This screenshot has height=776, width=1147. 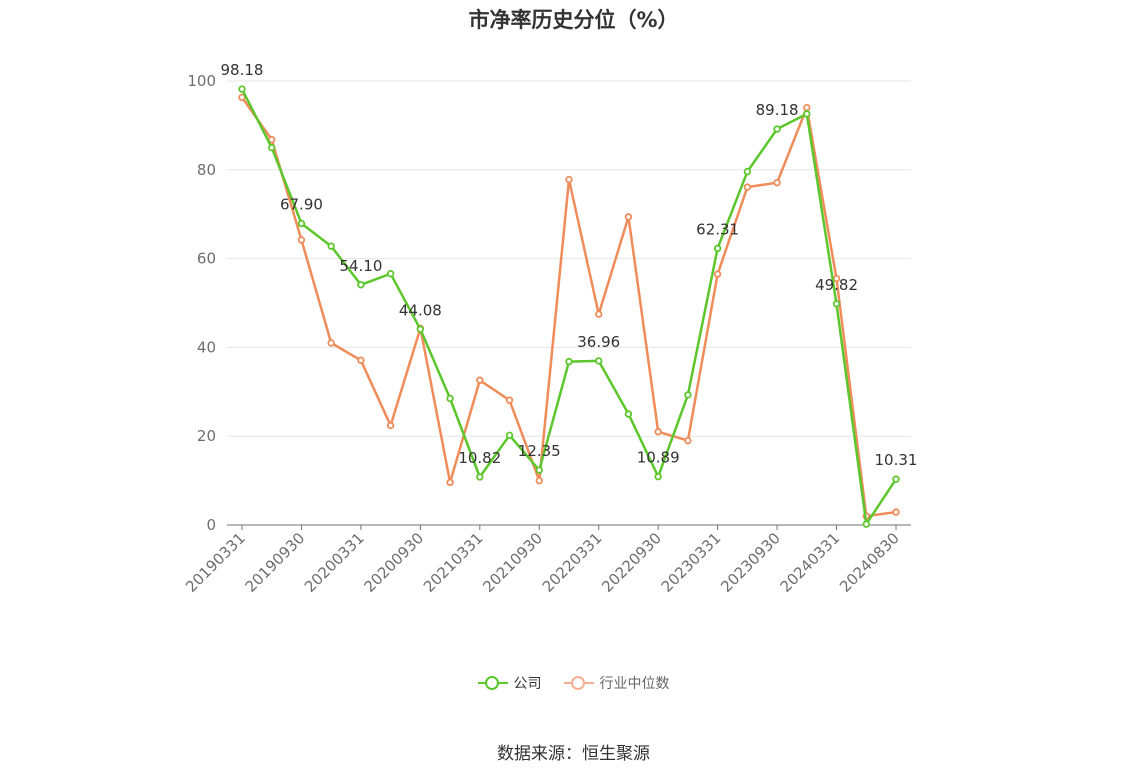 I want to click on legend-label: 行业中位数, so click(x=634, y=684).